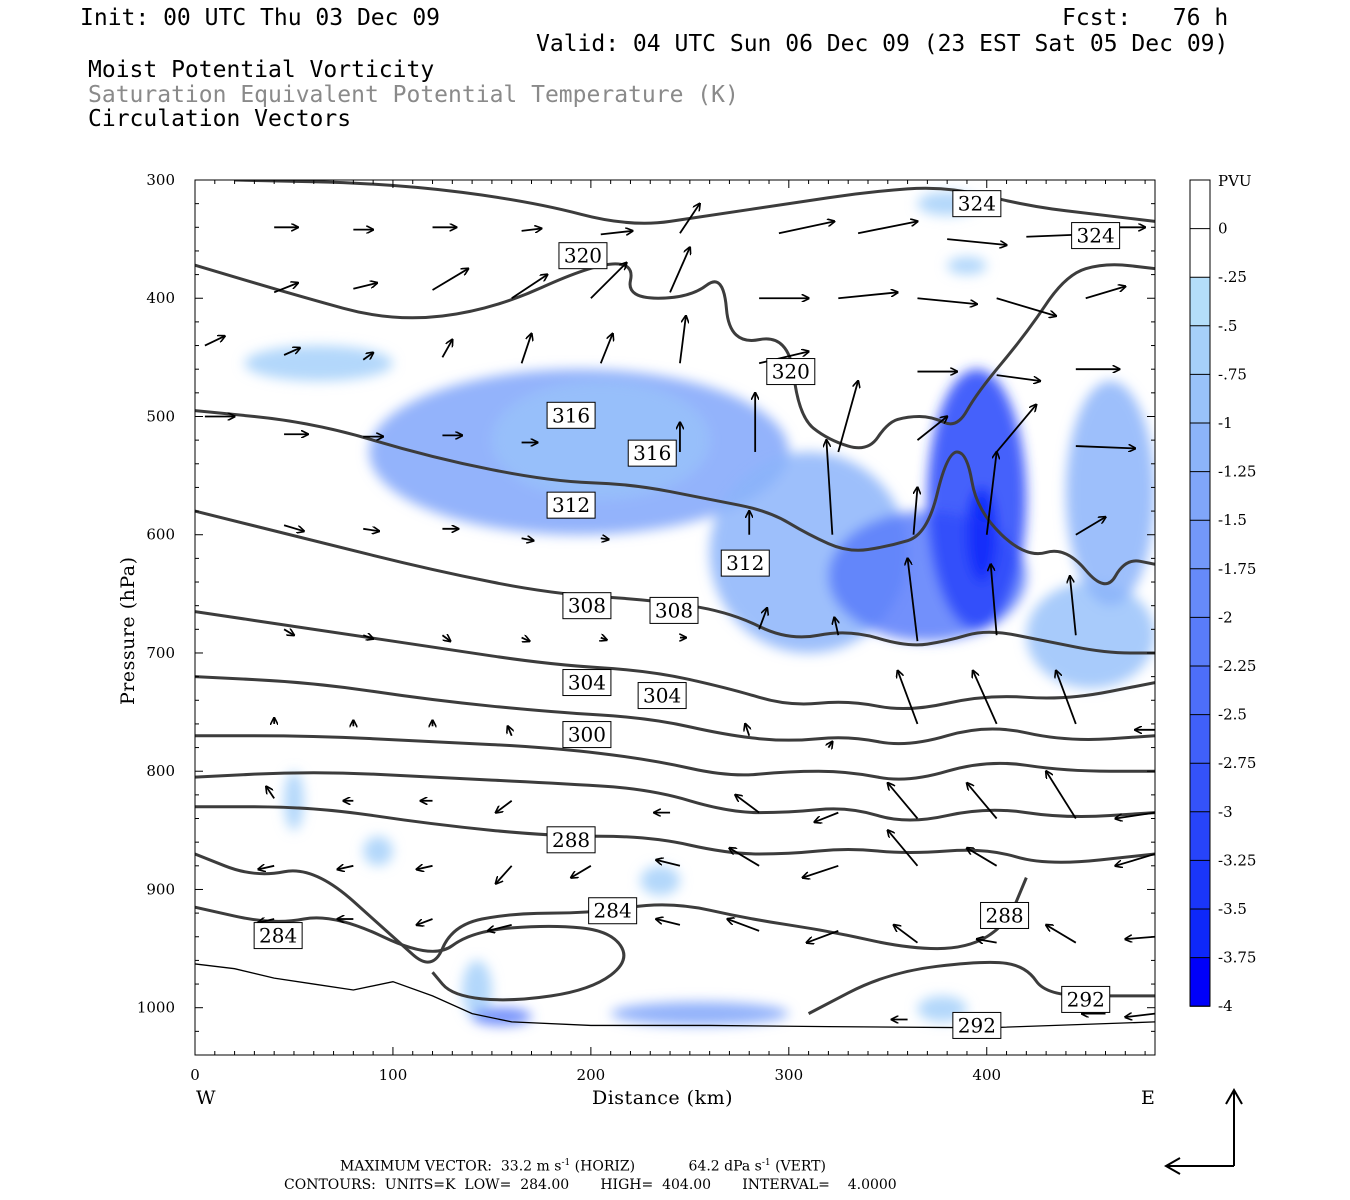  I want to click on colorbar-label: -1.25, so click(1237, 472).